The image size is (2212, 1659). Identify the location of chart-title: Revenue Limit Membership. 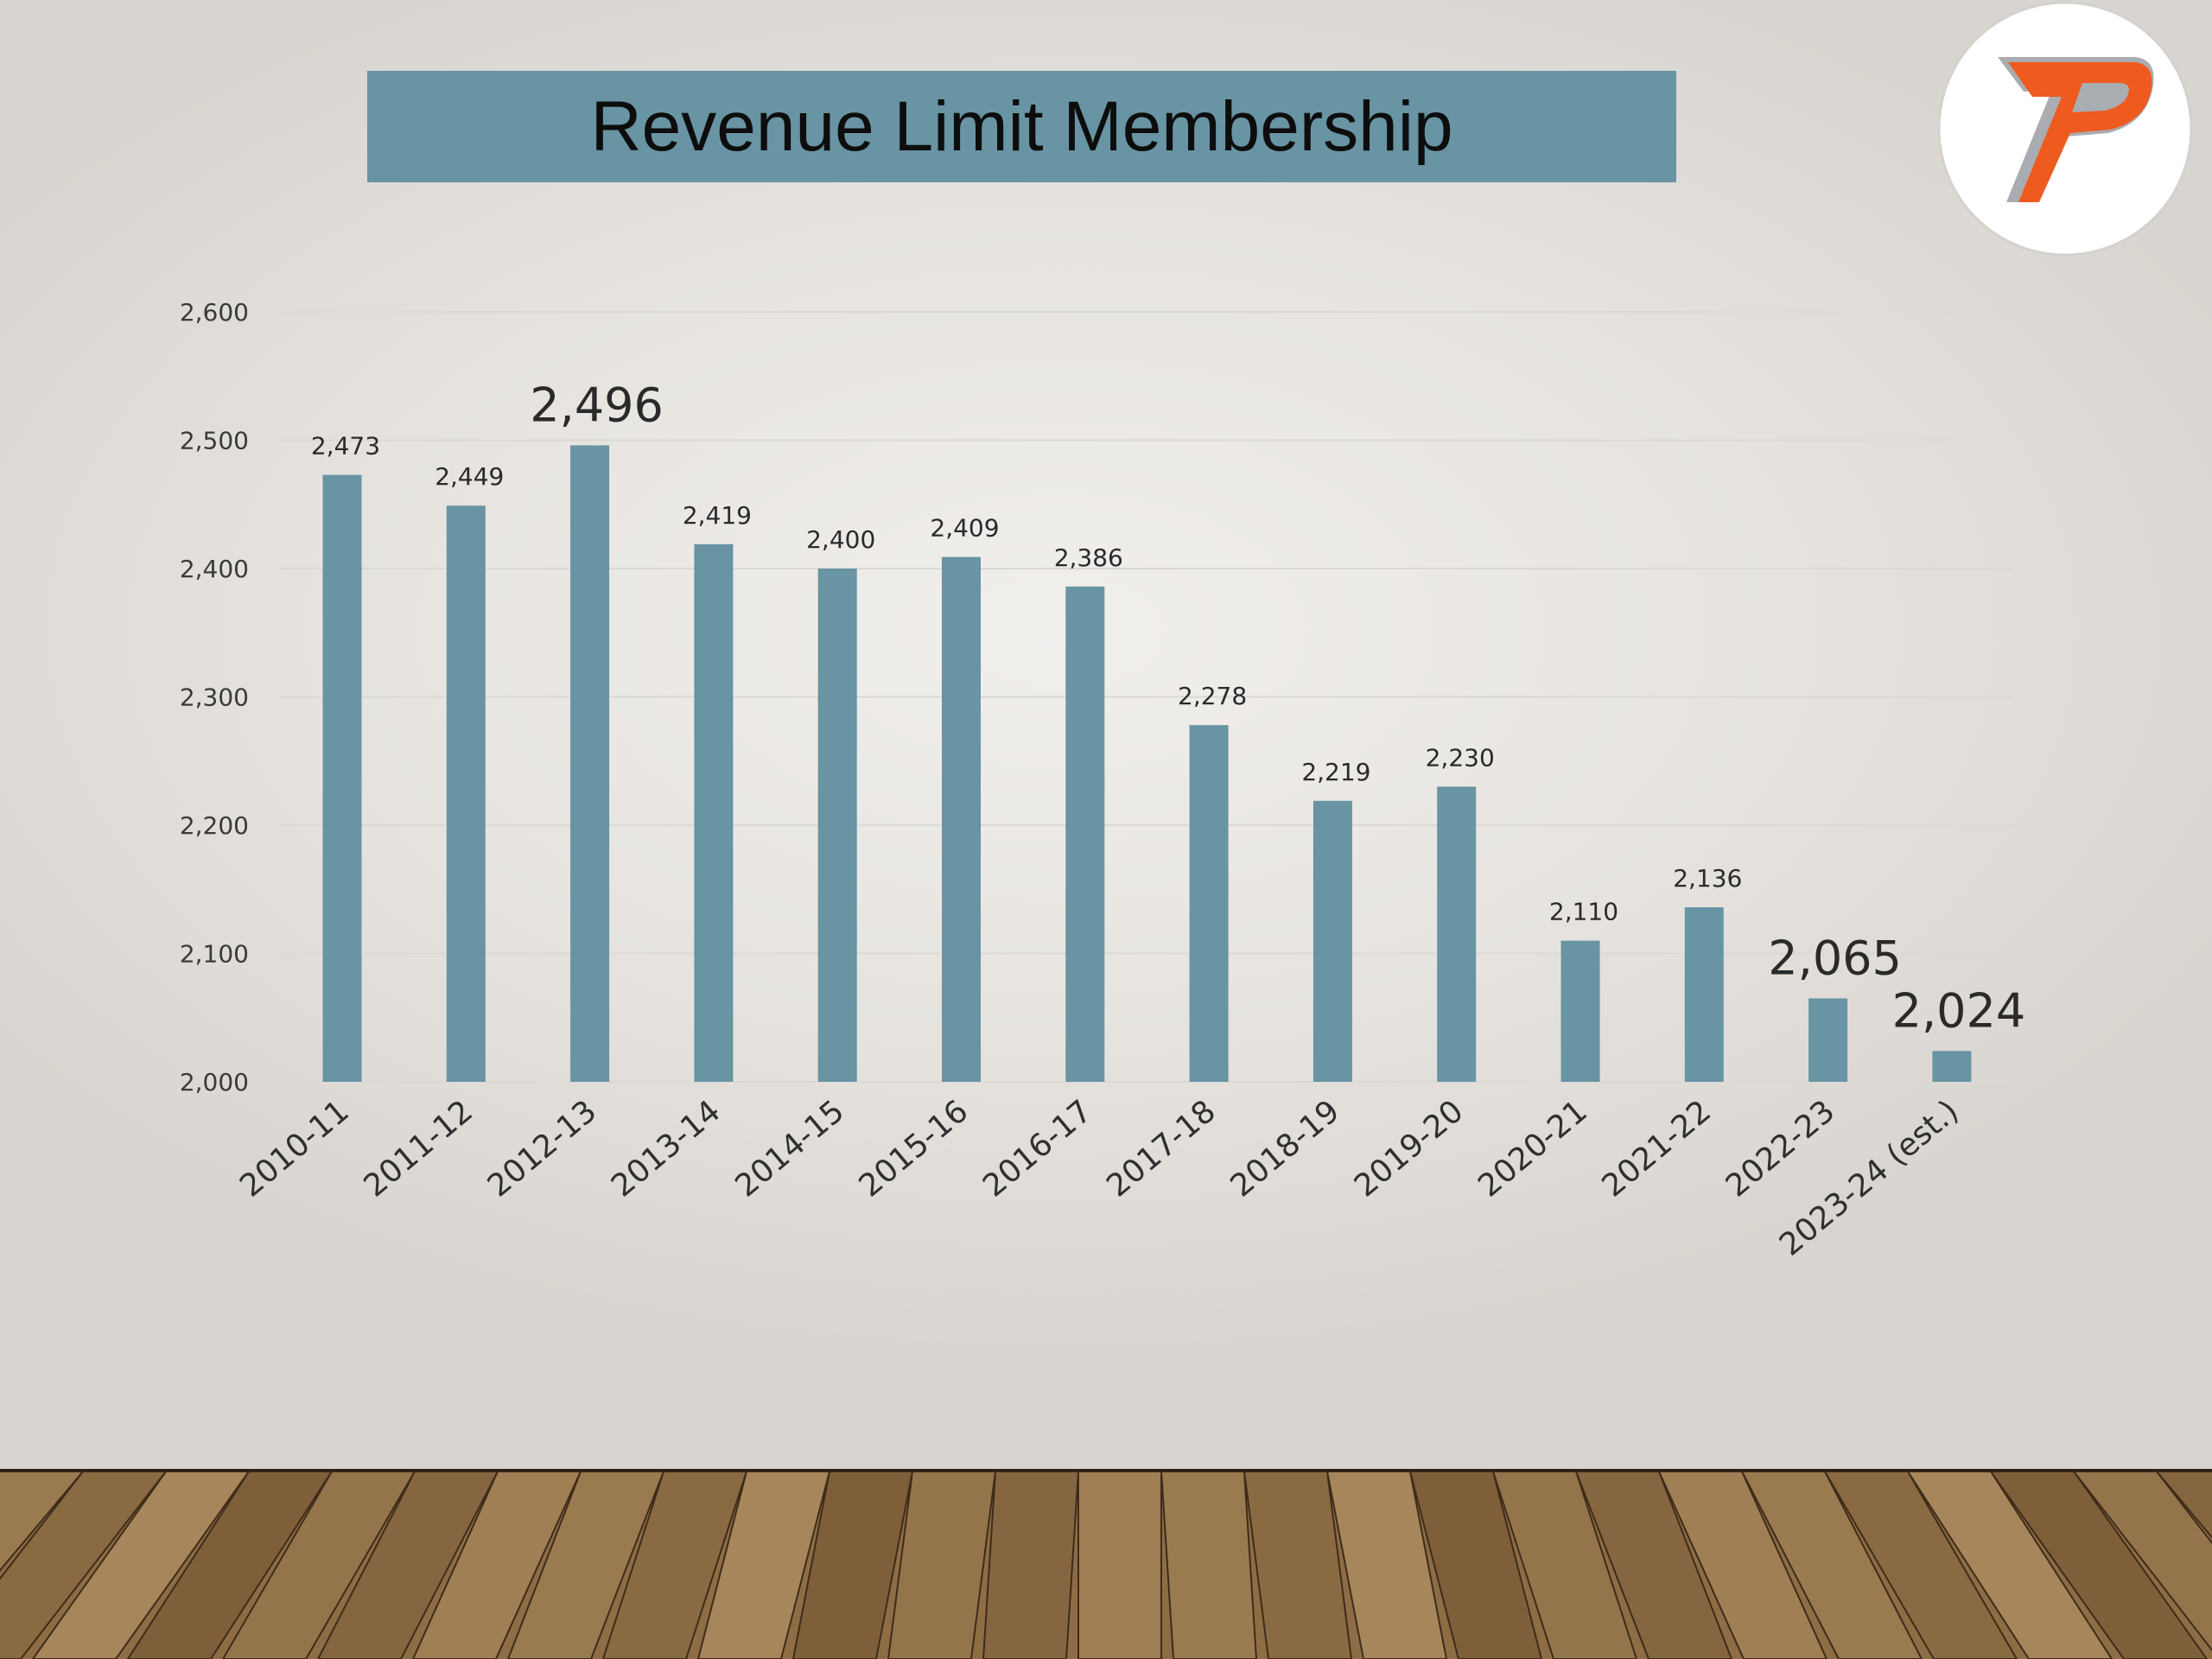
(1021, 126).